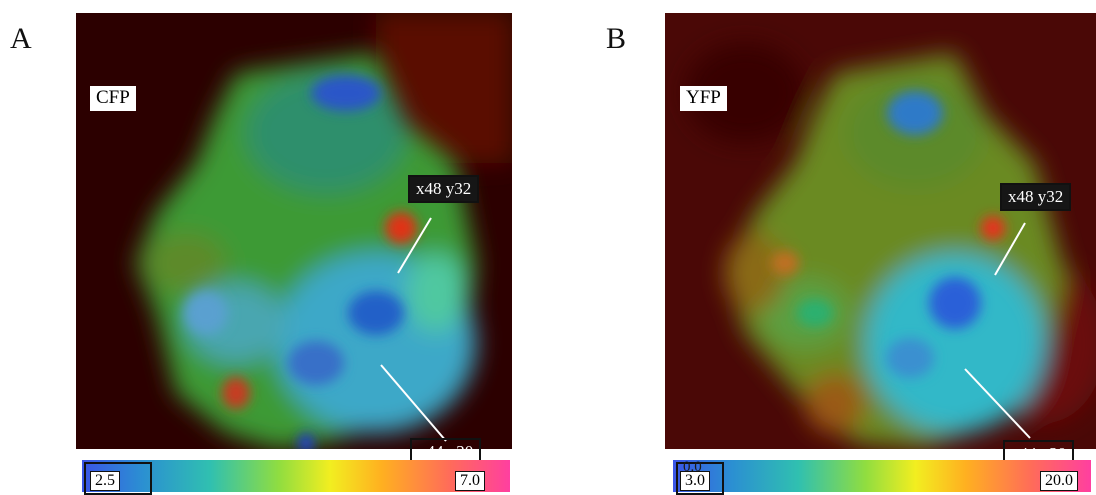  Describe the element at coordinates (113, 98) in the screenshot. I see `channel-label: CFP` at that location.